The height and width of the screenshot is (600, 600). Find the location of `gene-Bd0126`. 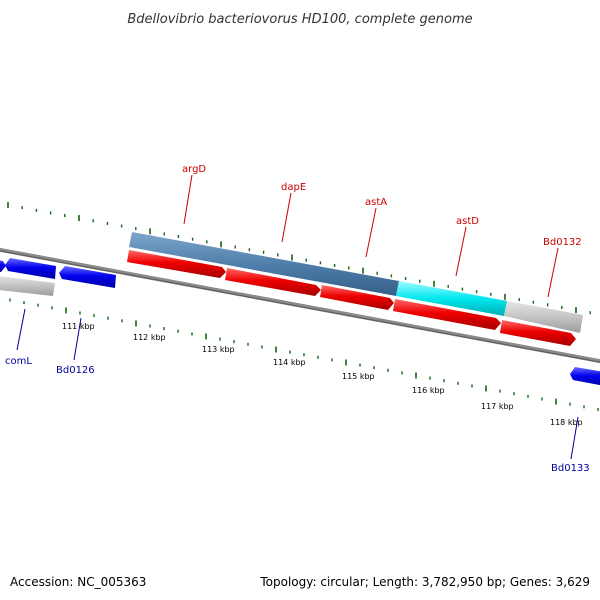

gene-Bd0126 is located at coordinates (27, 285).